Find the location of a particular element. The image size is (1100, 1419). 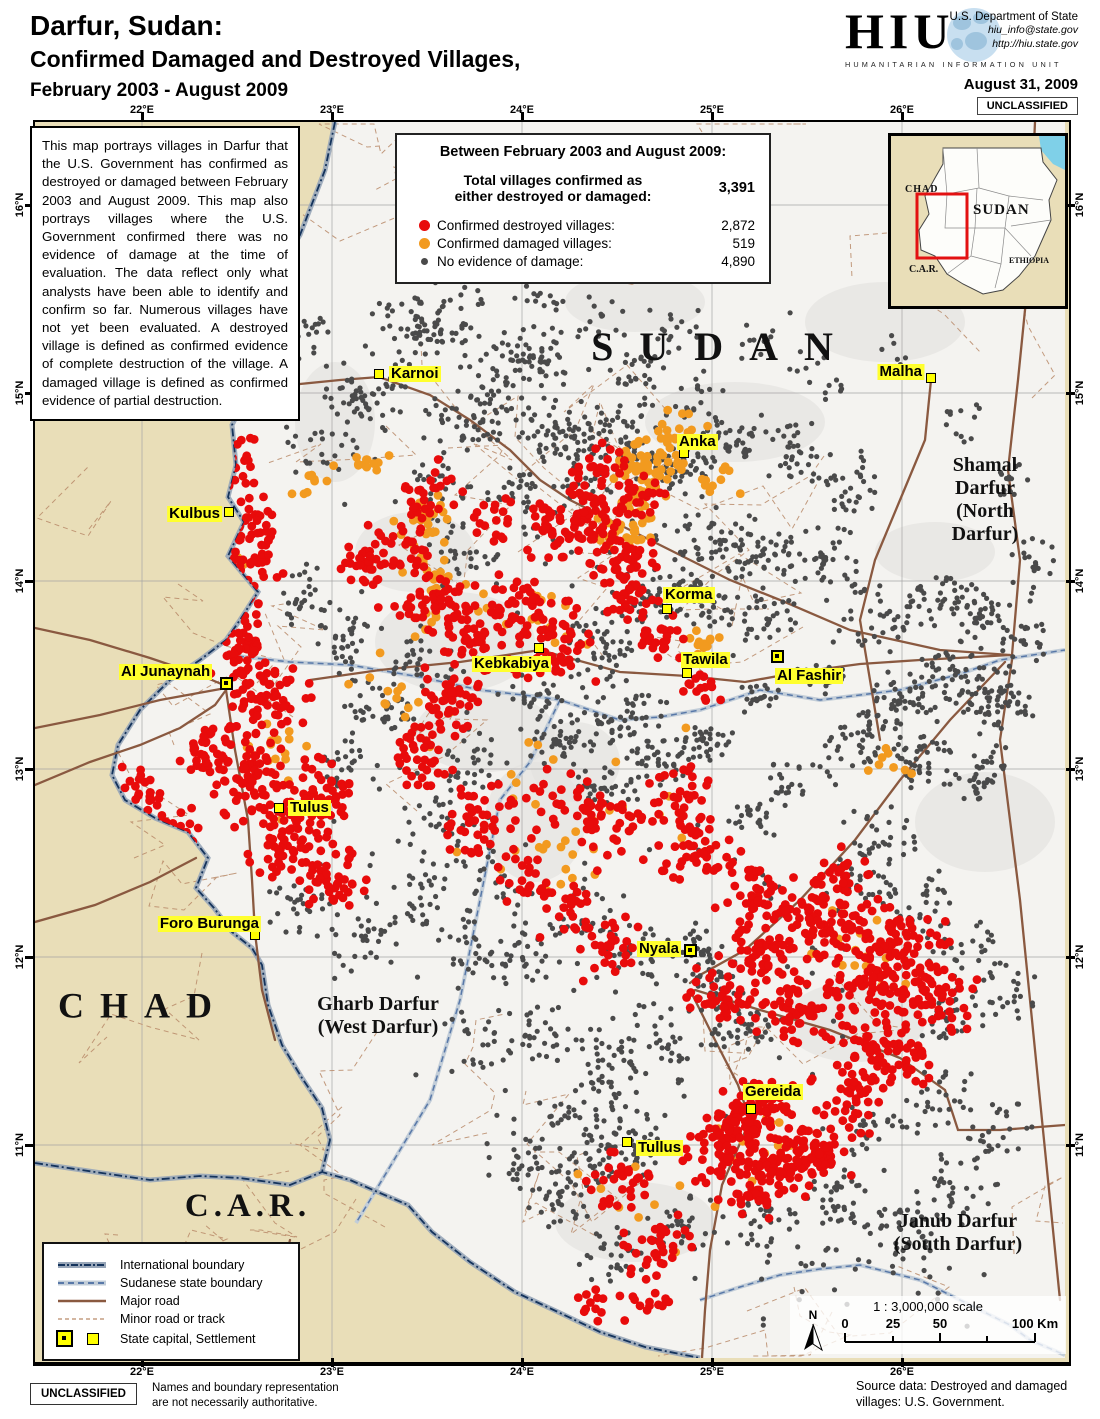

legend-label: Major road is located at coordinates (150, 1301).